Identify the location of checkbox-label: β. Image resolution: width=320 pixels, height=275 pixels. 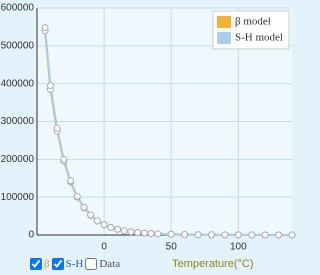
(47, 264).